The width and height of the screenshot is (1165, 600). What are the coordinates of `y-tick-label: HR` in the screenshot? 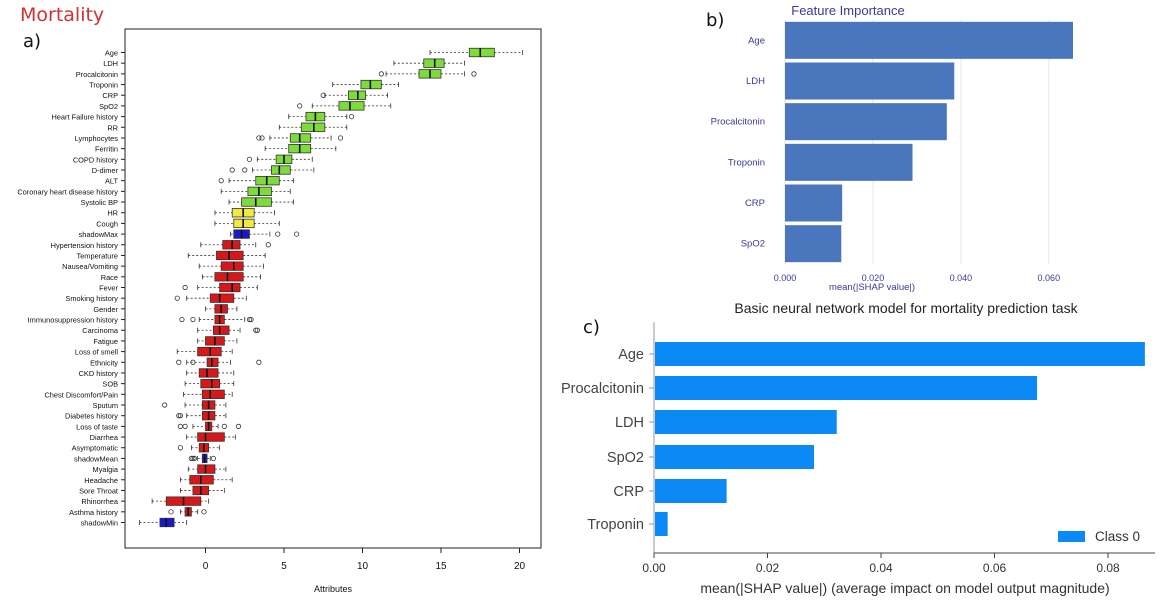 It's located at (112, 213).